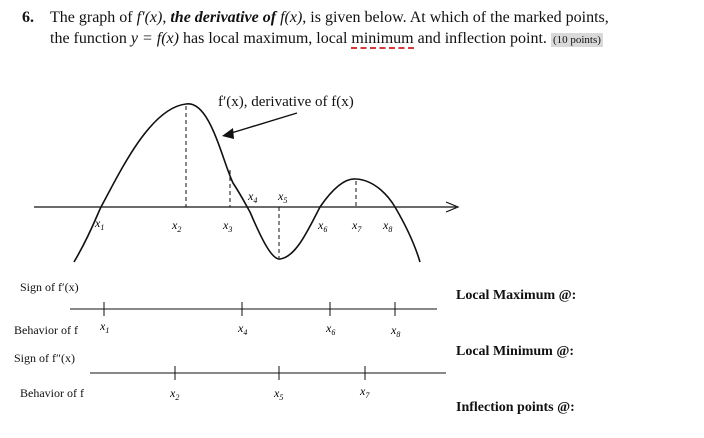  What do you see at coordinates (387, 226) in the screenshot?
I see `axis-label-x8: x8` at bounding box center [387, 226].